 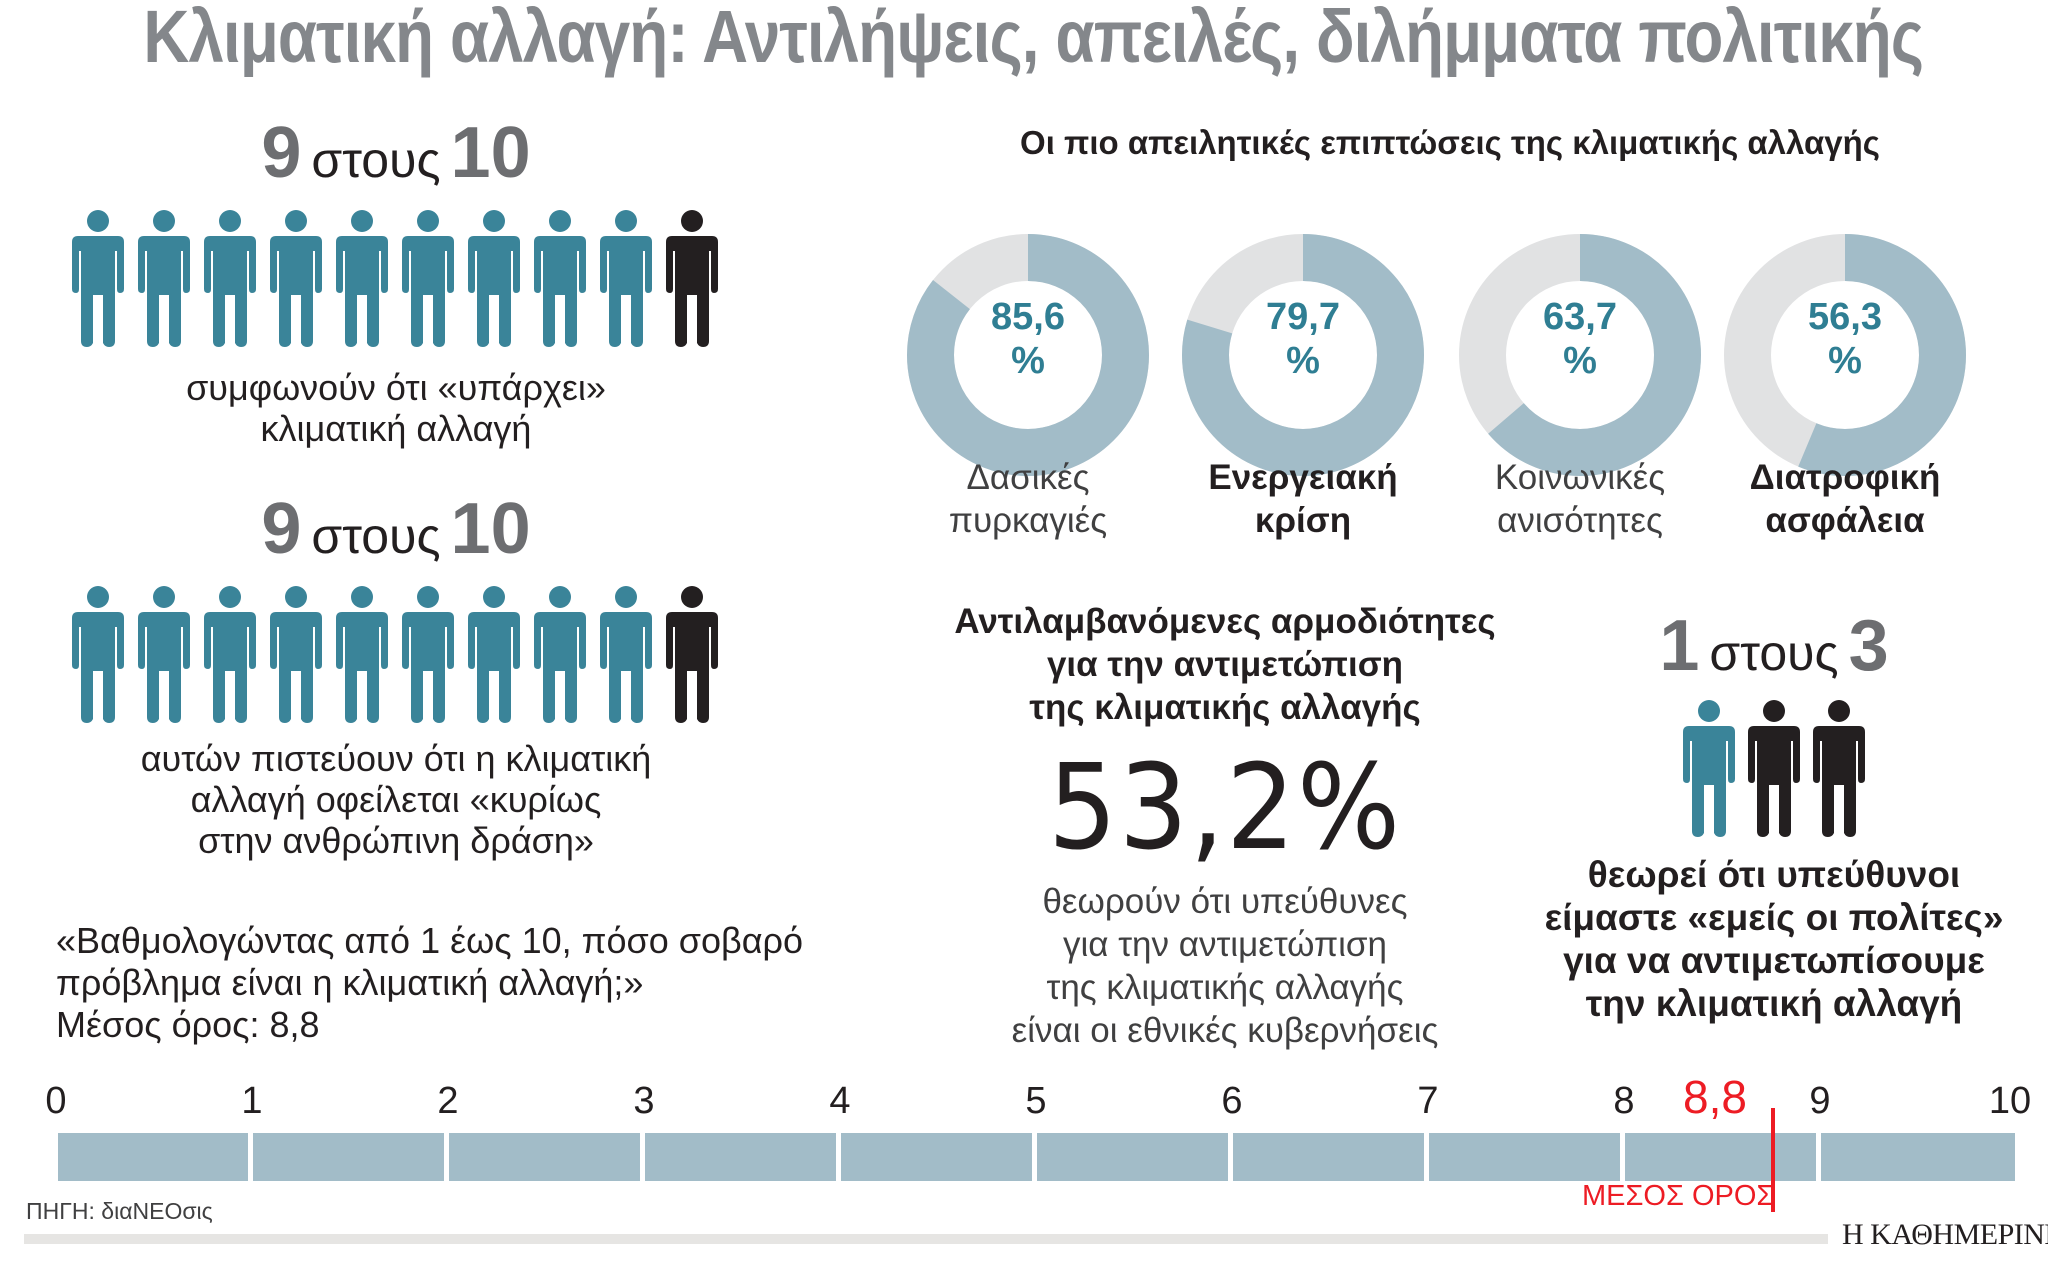 I want to click on mean-marker-line, so click(x=1773, y=1160).